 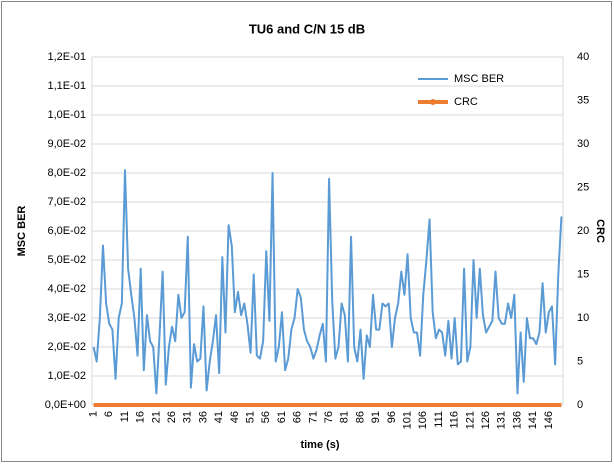 What do you see at coordinates (580, 405) in the screenshot?
I see `y2-tick-label: 0` at bounding box center [580, 405].